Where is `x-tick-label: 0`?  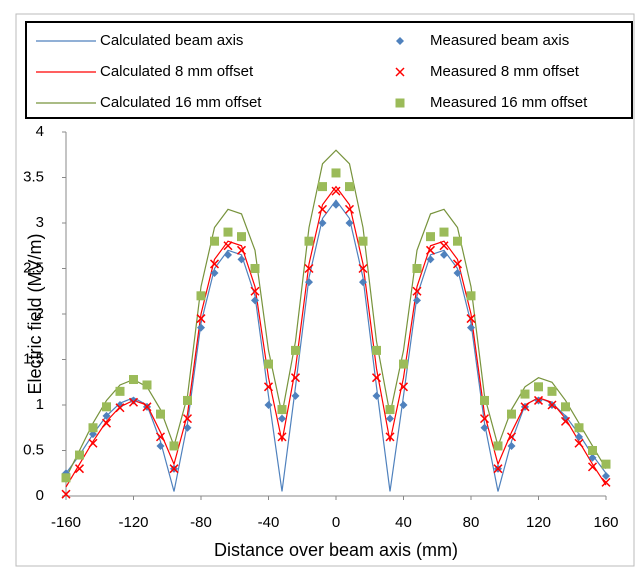
x-tick-label: 0 is located at coordinates (336, 522).